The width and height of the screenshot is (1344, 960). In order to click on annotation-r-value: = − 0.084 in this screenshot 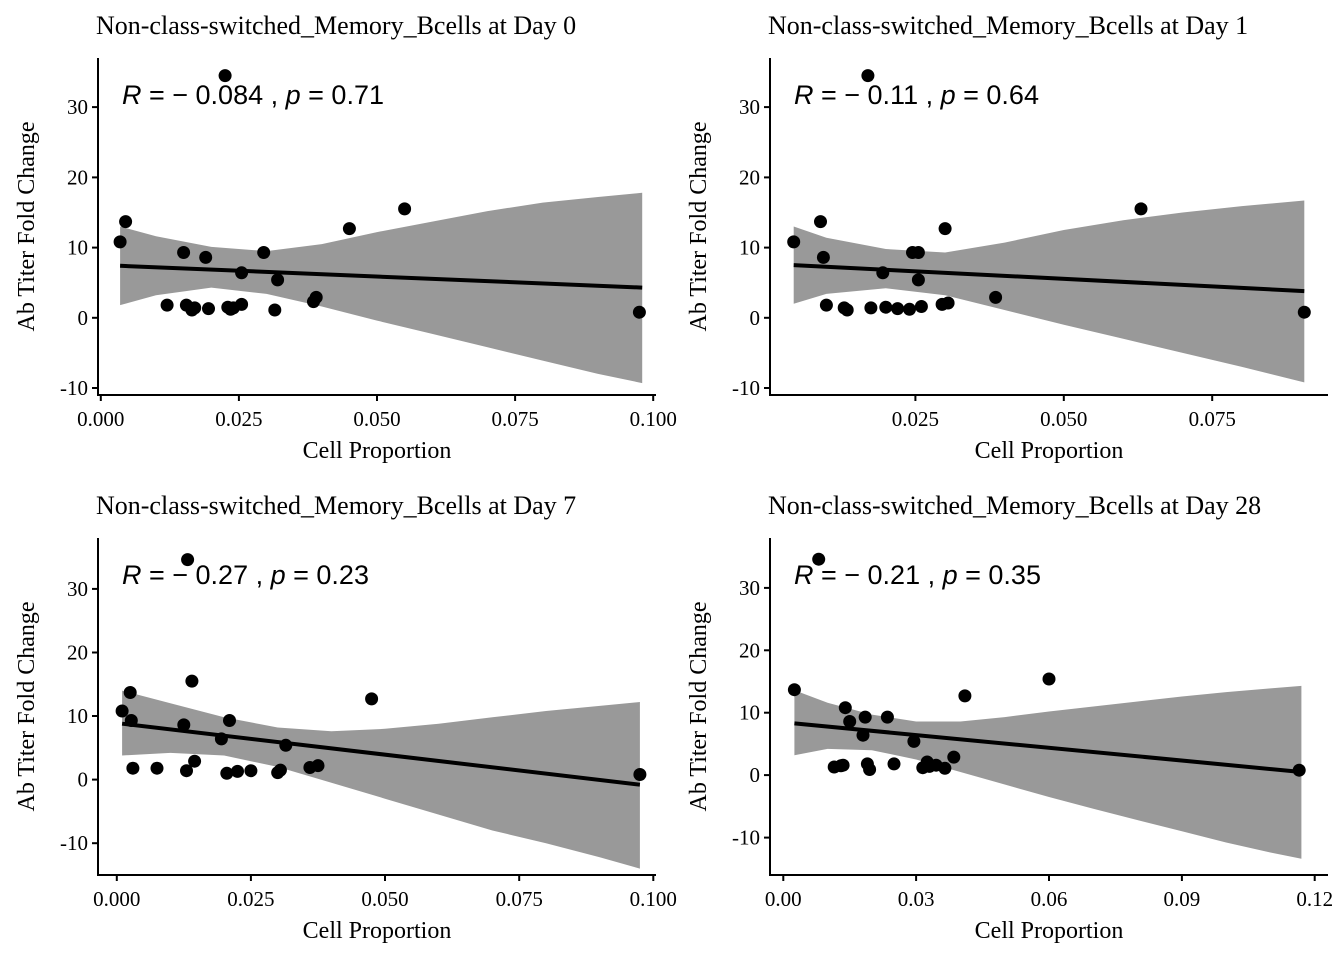, I will do `click(203, 95)`.